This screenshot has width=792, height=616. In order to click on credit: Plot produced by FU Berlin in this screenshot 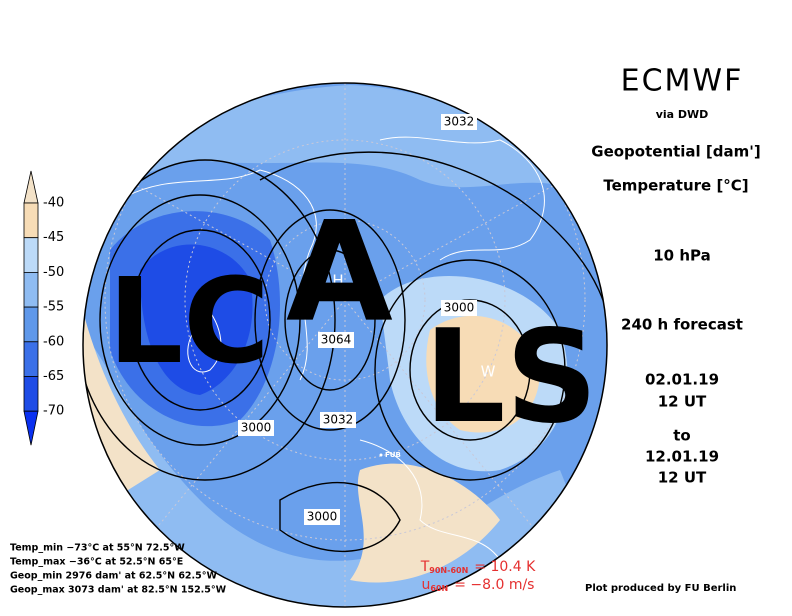, I will do `click(660, 588)`.